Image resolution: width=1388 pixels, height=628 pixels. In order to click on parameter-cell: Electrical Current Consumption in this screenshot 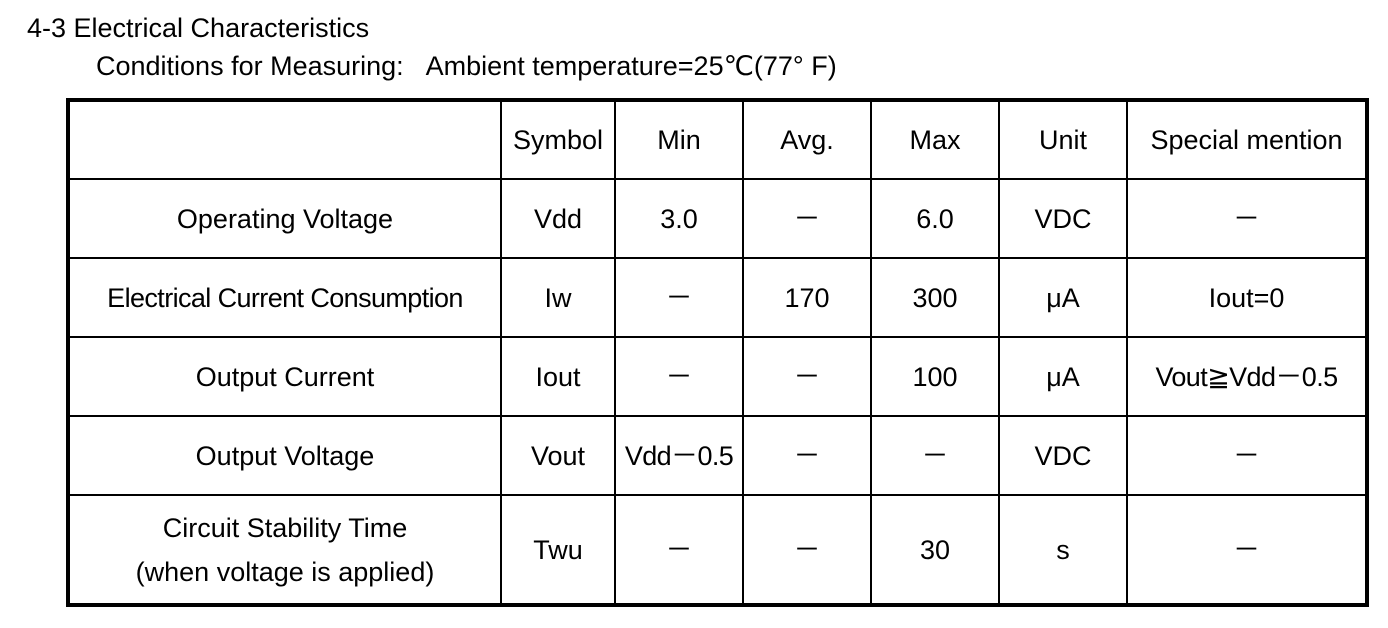, I will do `click(284, 297)`.